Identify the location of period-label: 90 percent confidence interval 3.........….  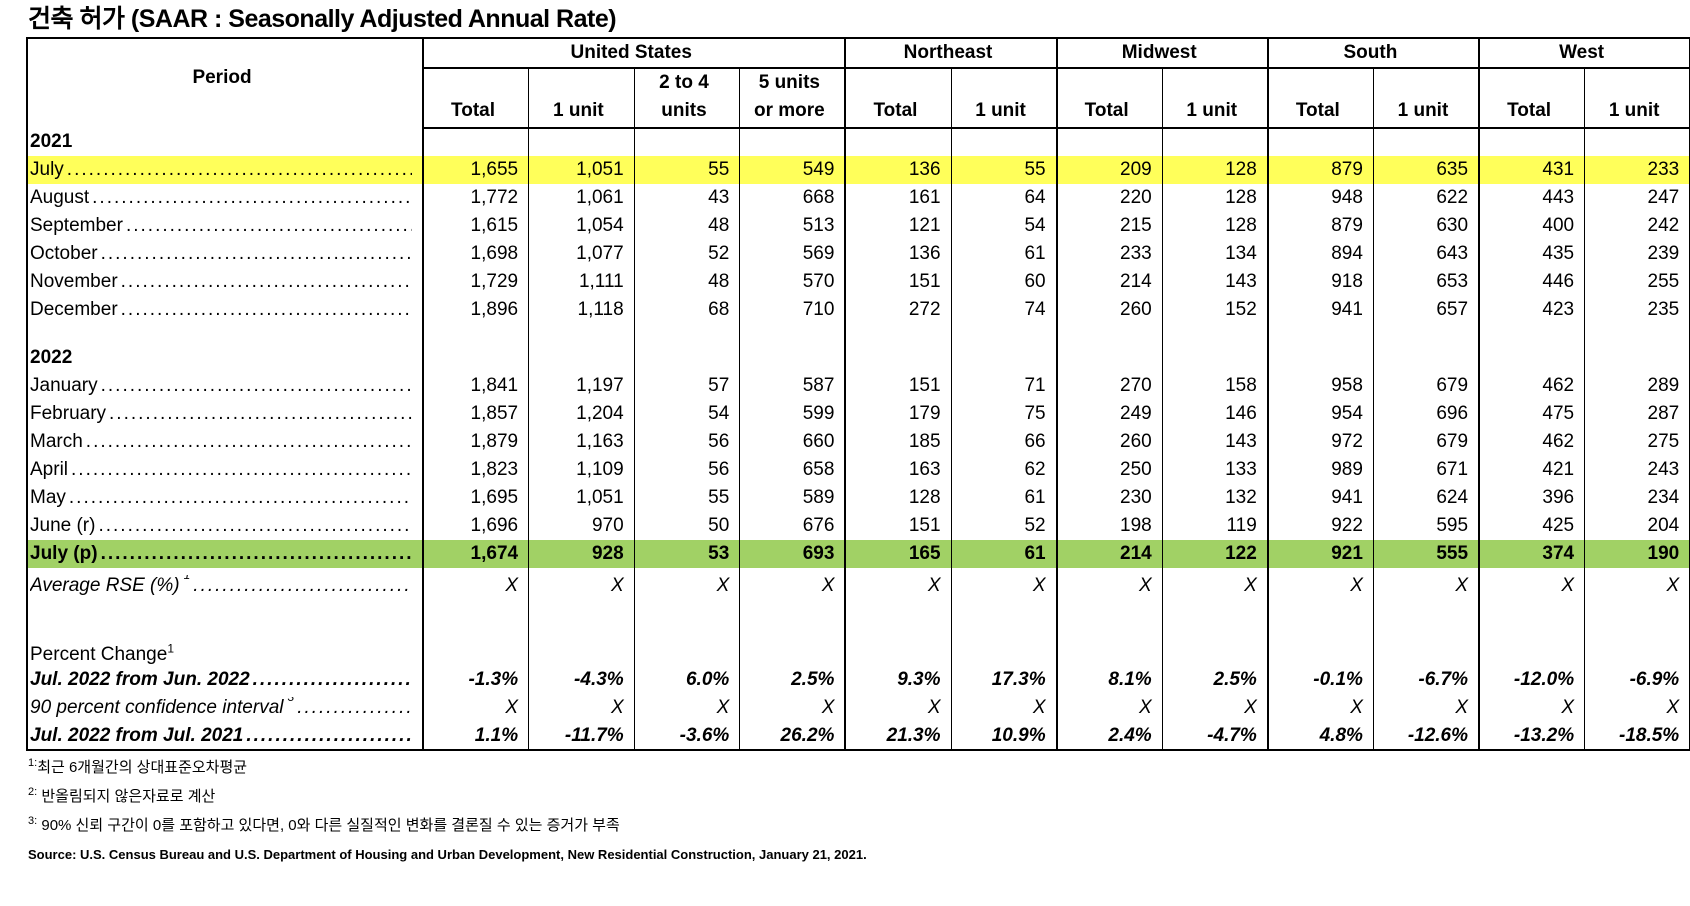
(225, 708).